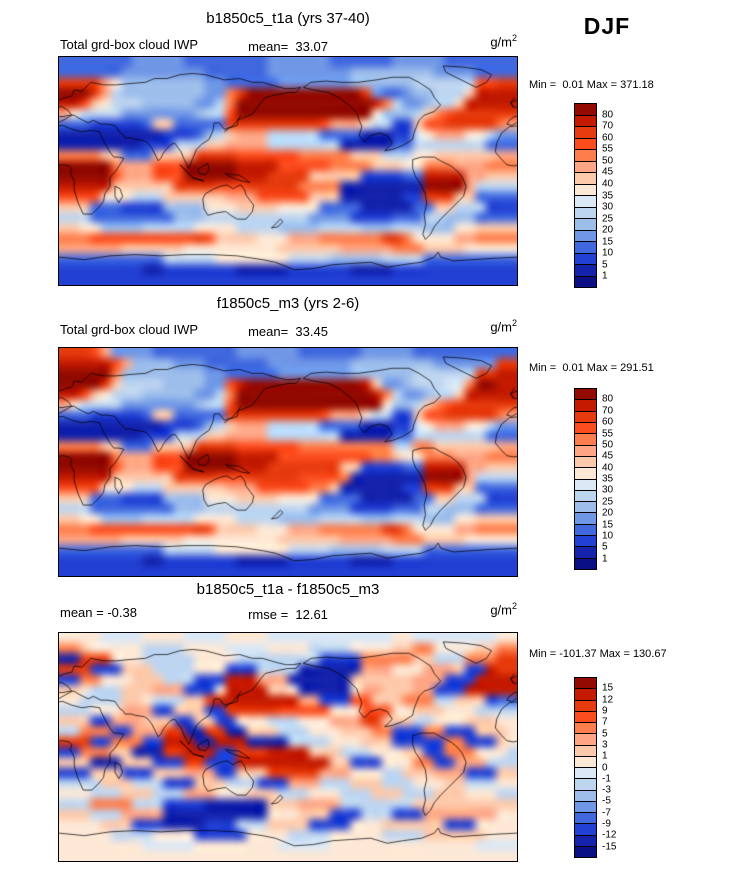 The image size is (733, 872). I want to click on panel1-title: b1850c5_t1a (yrs 37-40), so click(288, 18).